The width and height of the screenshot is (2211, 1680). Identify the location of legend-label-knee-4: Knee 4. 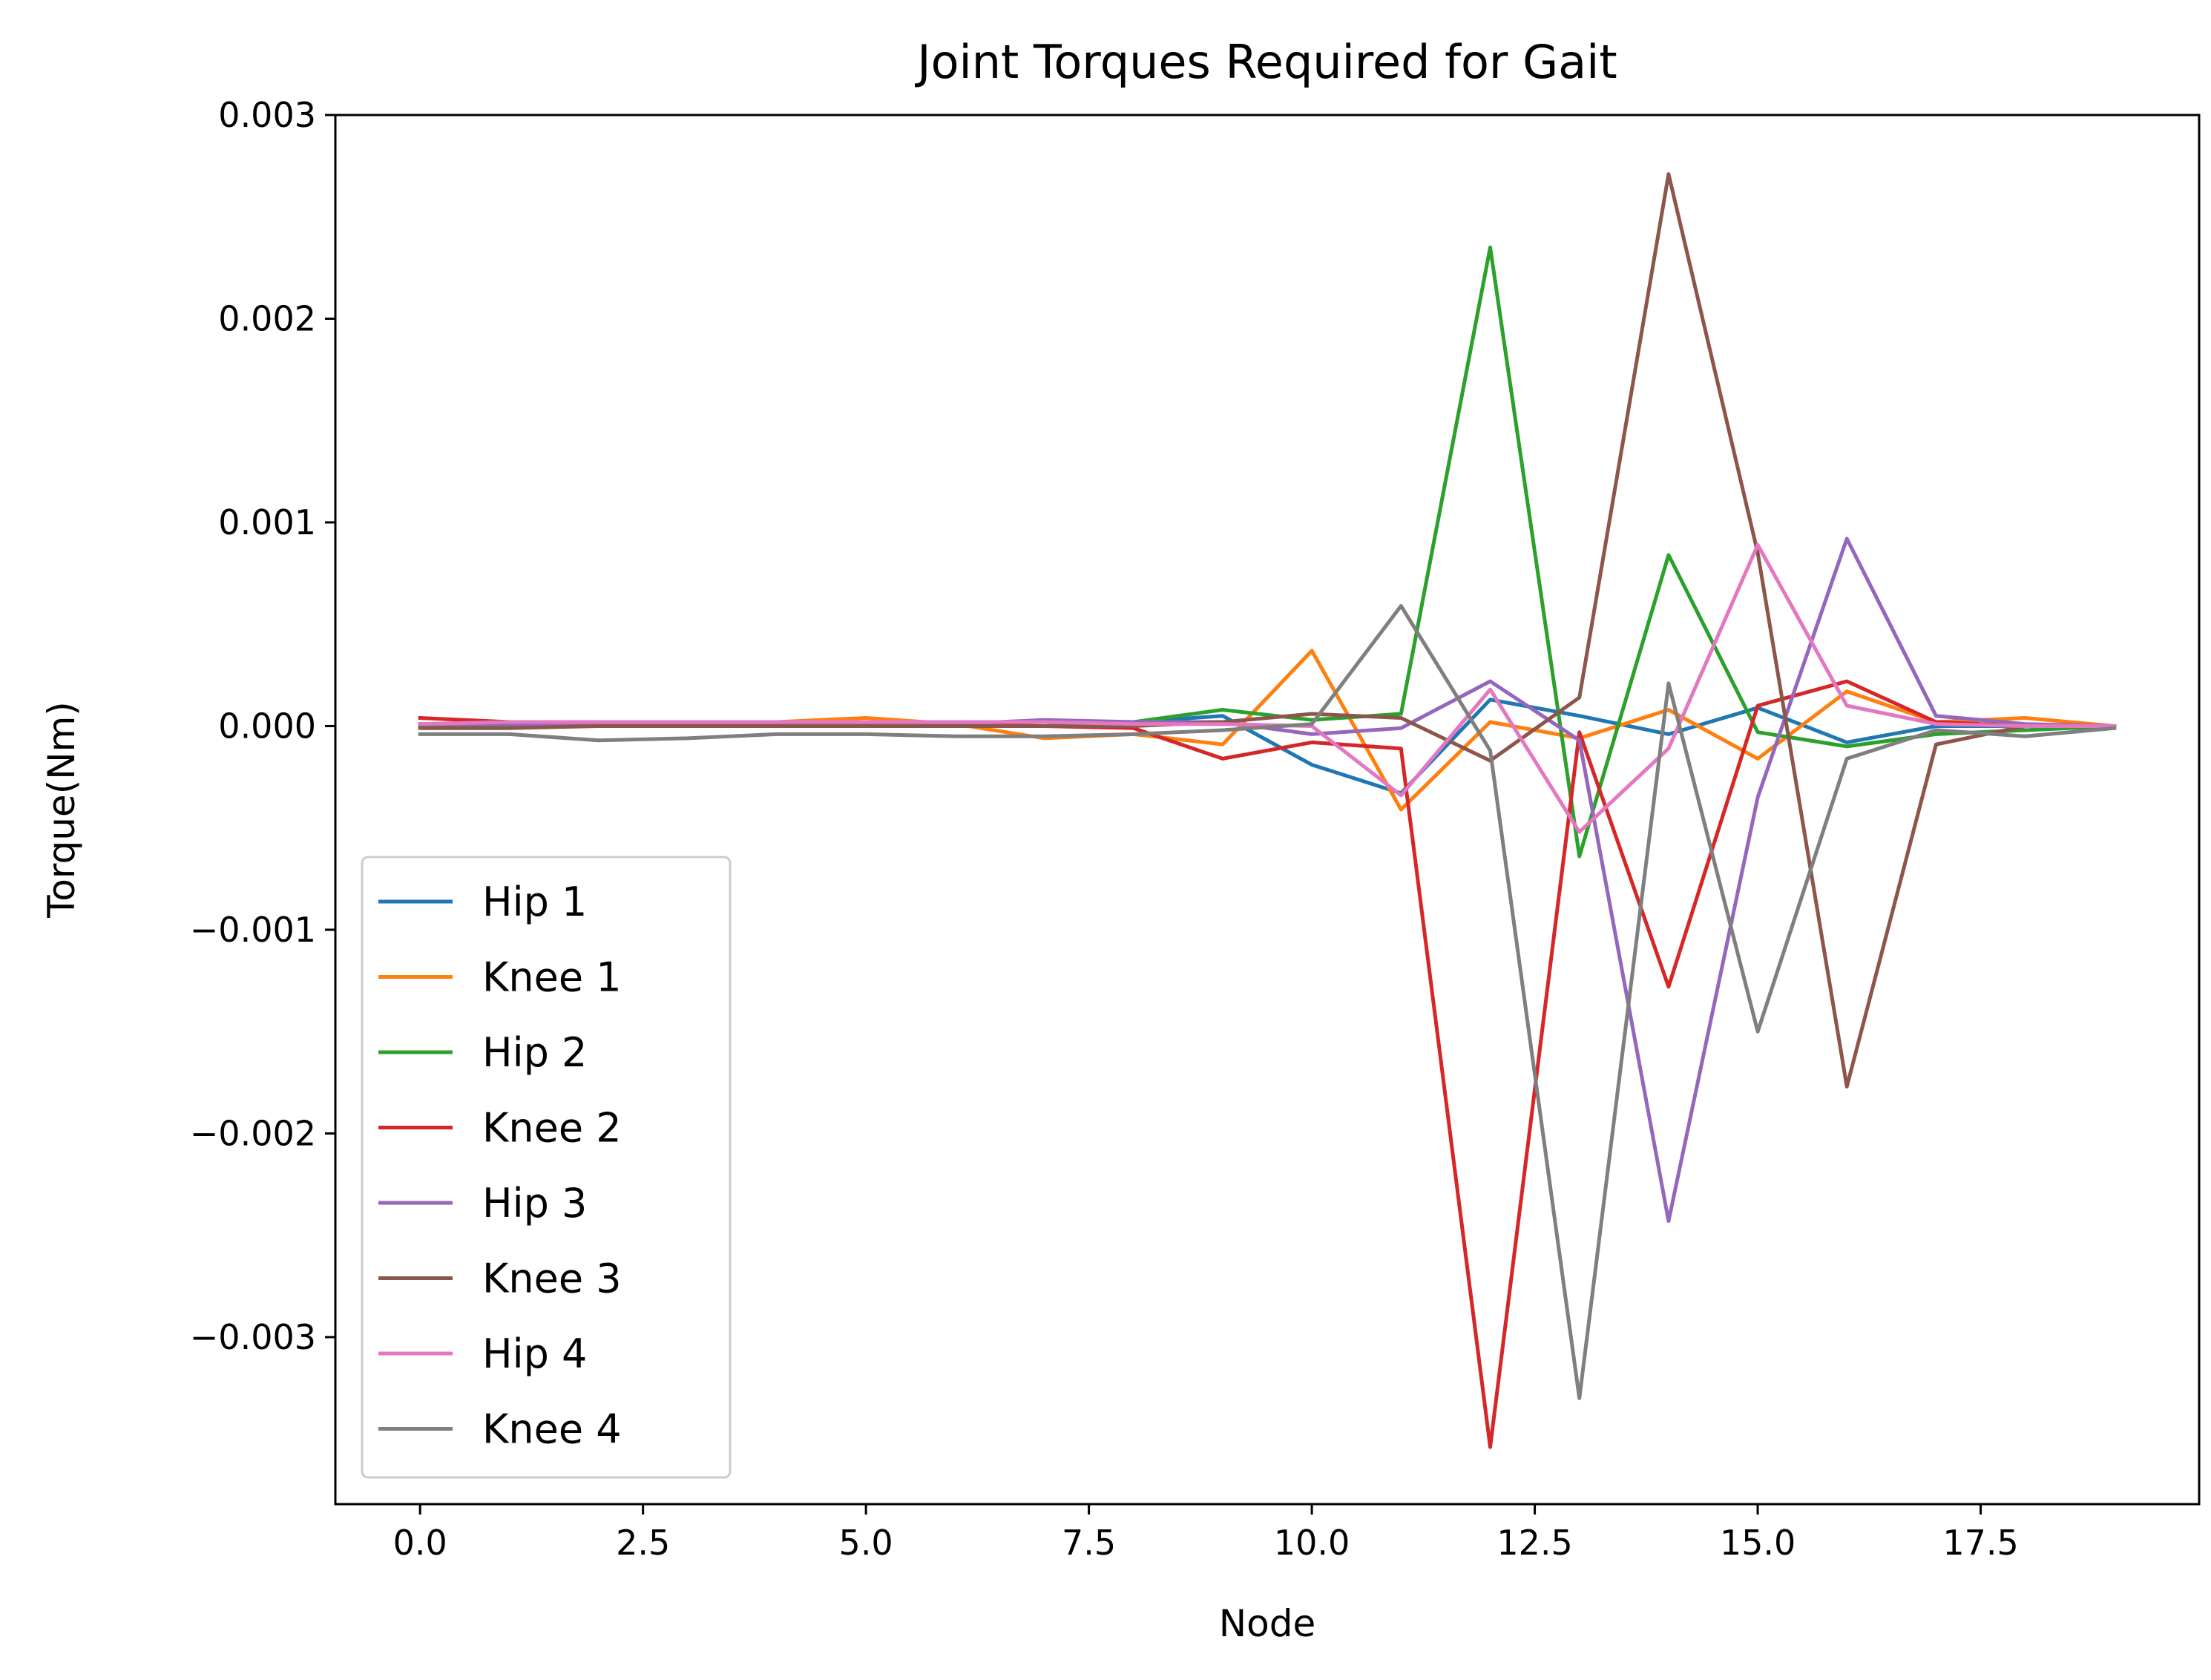
(552, 1430).